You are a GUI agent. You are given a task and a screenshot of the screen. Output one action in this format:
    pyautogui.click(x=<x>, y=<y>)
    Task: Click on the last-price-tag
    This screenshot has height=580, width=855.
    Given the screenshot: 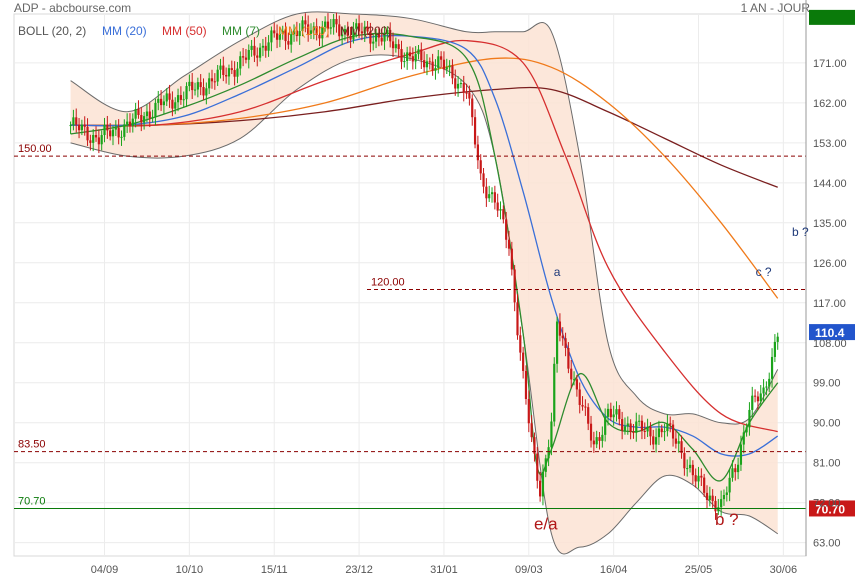 What is the action you would take?
    pyautogui.click(x=832, y=332)
    